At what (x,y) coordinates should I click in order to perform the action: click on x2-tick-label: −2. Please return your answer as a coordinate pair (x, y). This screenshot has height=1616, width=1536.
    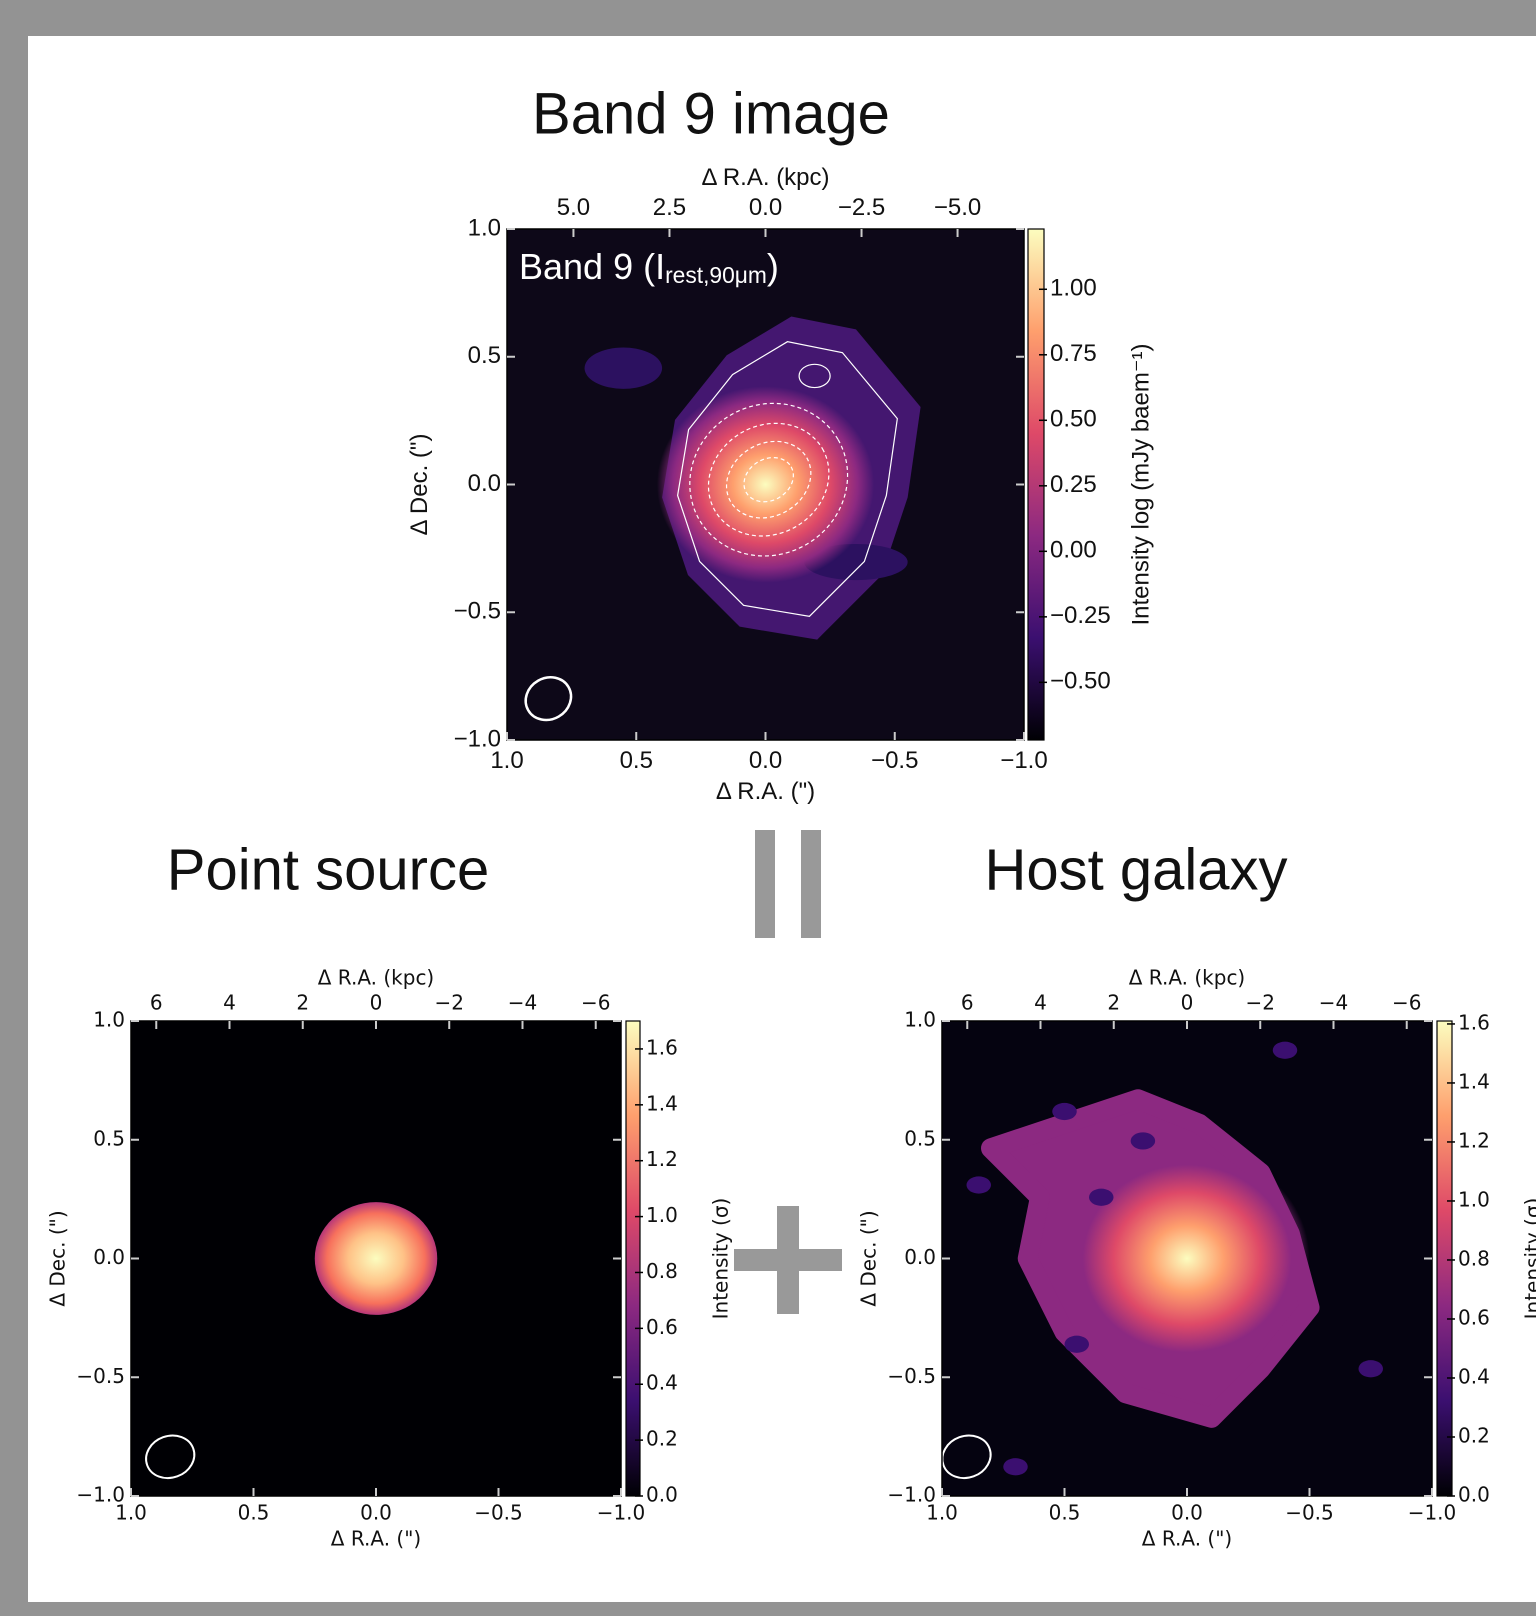
    Looking at the image, I should click on (1260, 1003).